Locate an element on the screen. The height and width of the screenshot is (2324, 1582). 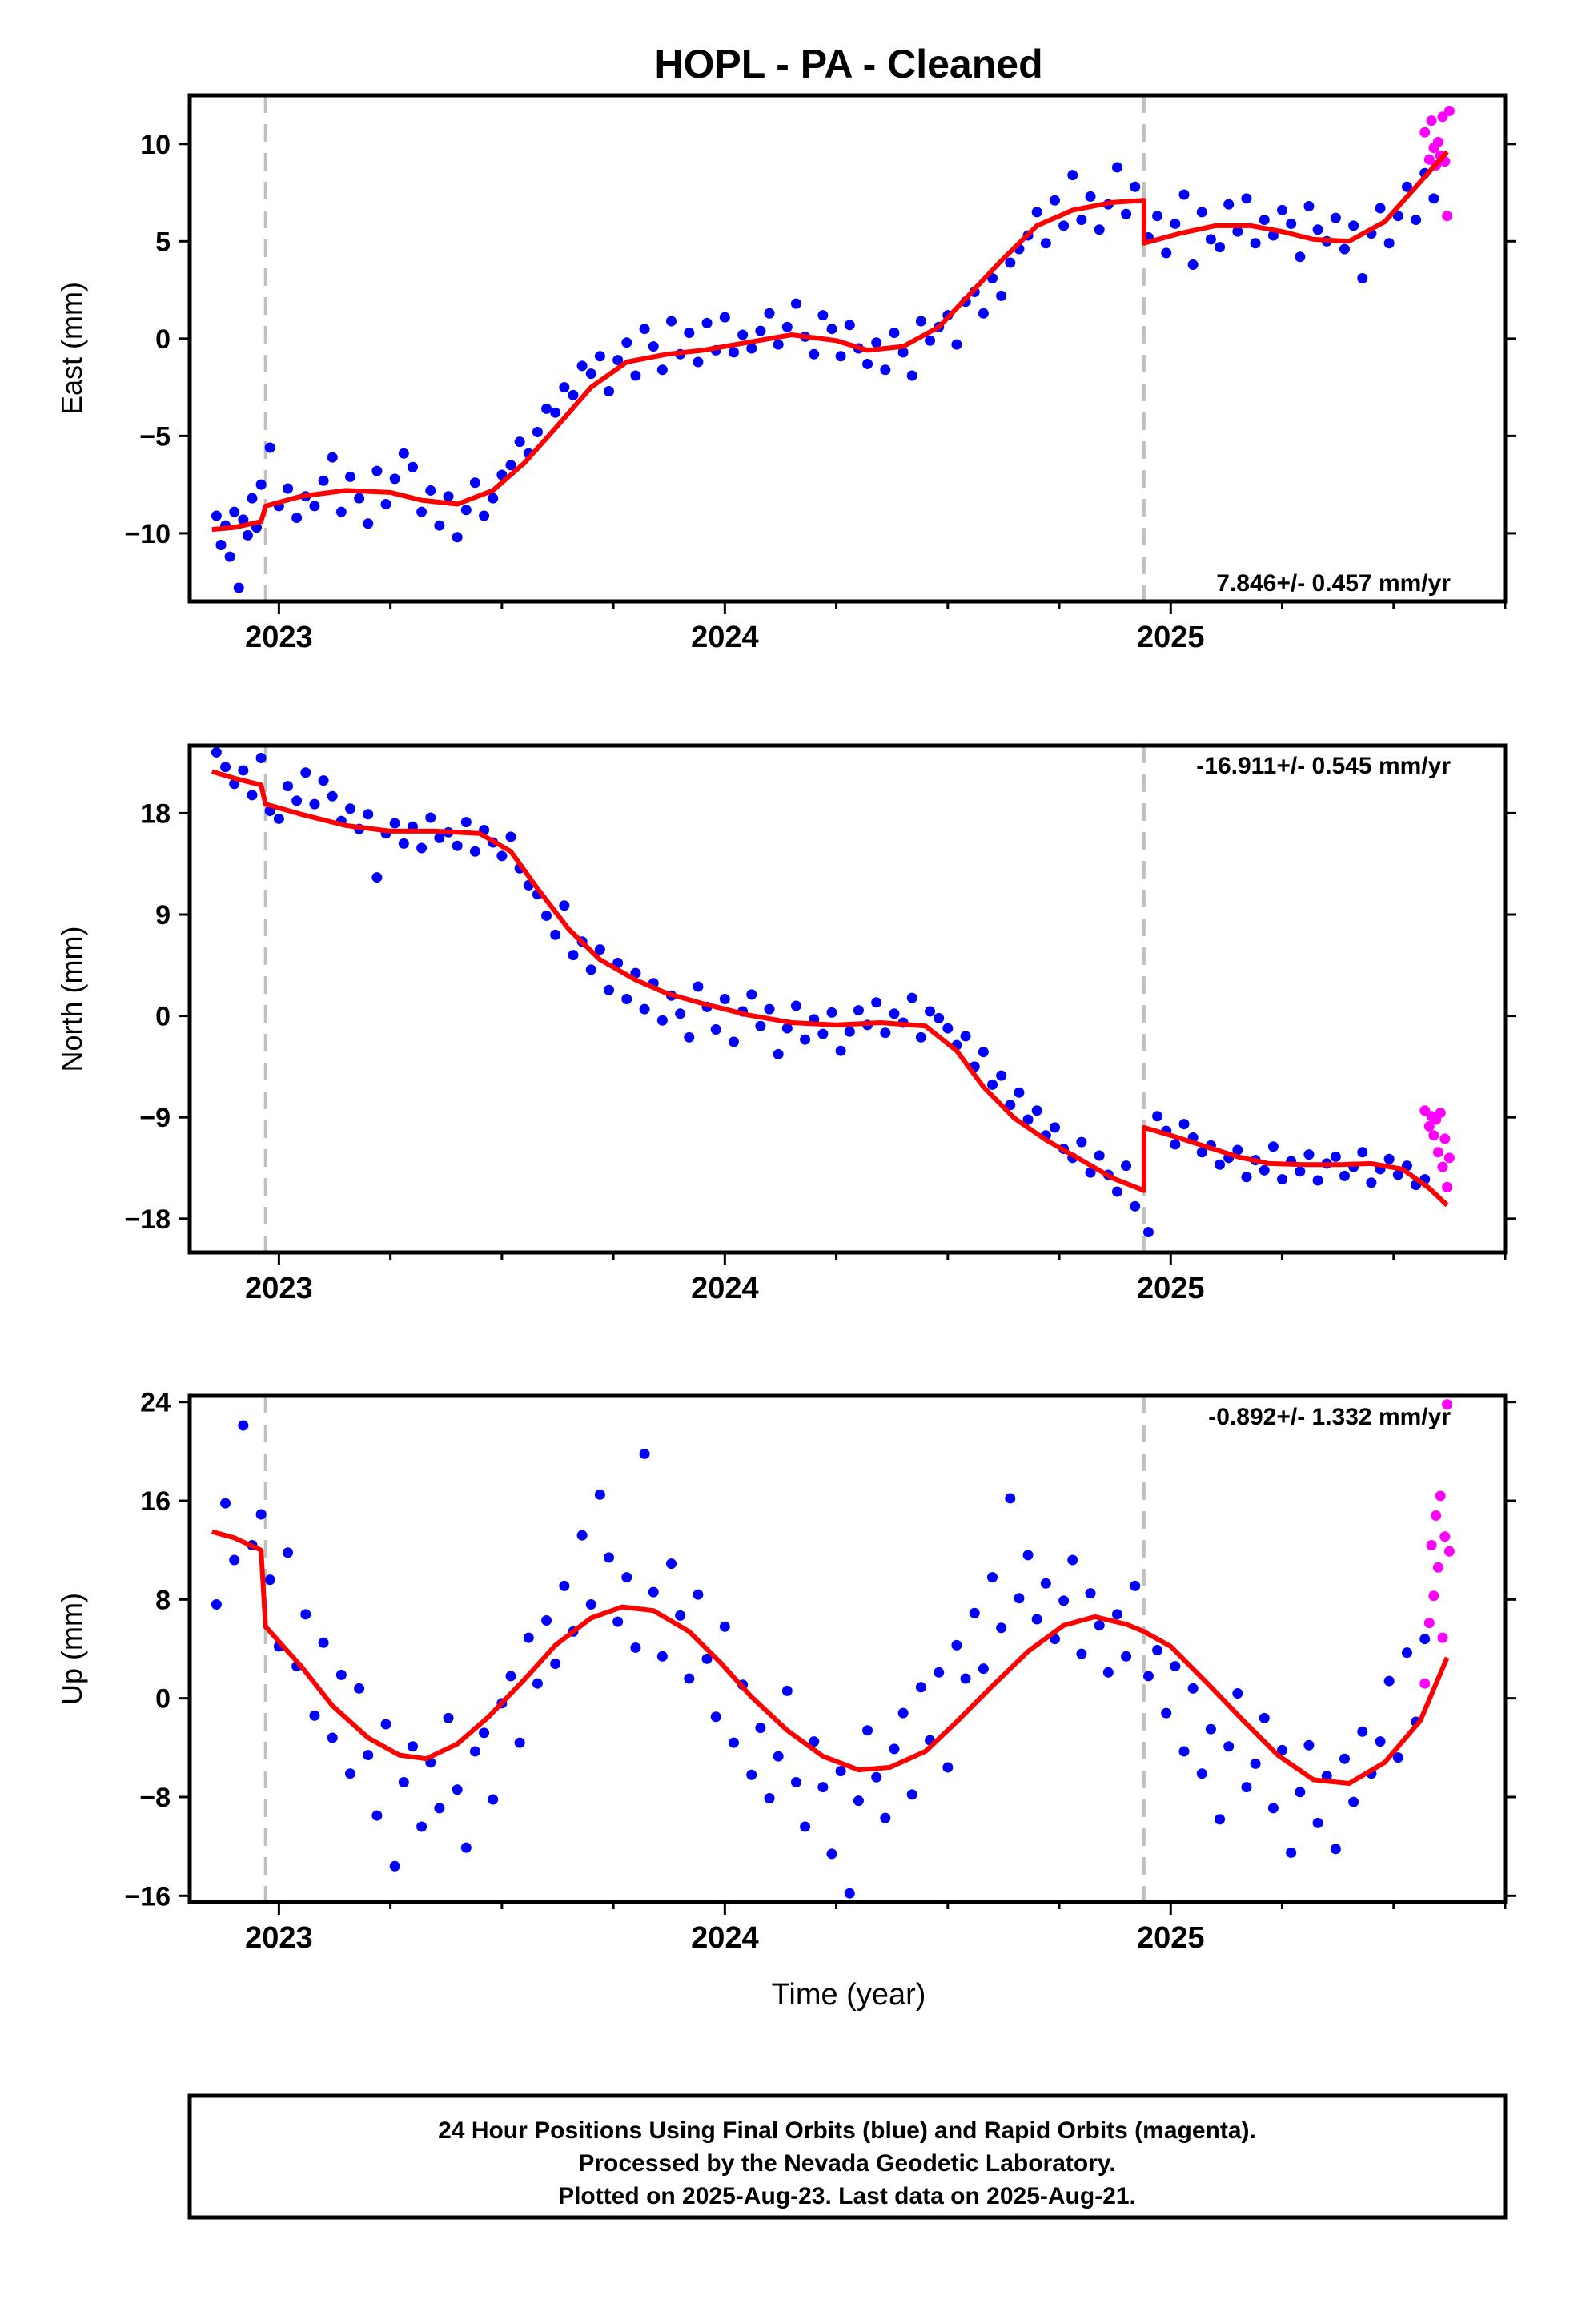
y-tick-label: 16 is located at coordinates (155, 1501).